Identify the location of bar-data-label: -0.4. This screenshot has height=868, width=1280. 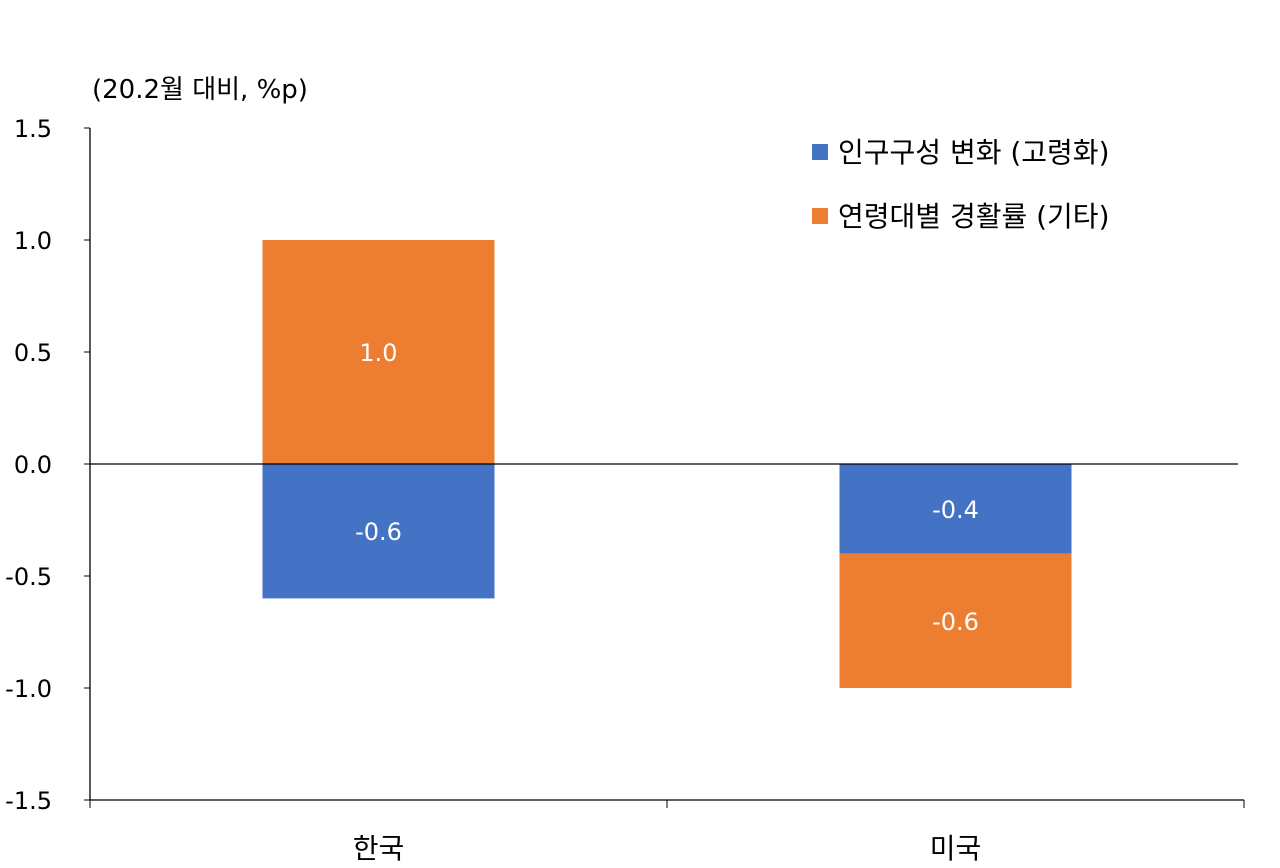
(955, 510).